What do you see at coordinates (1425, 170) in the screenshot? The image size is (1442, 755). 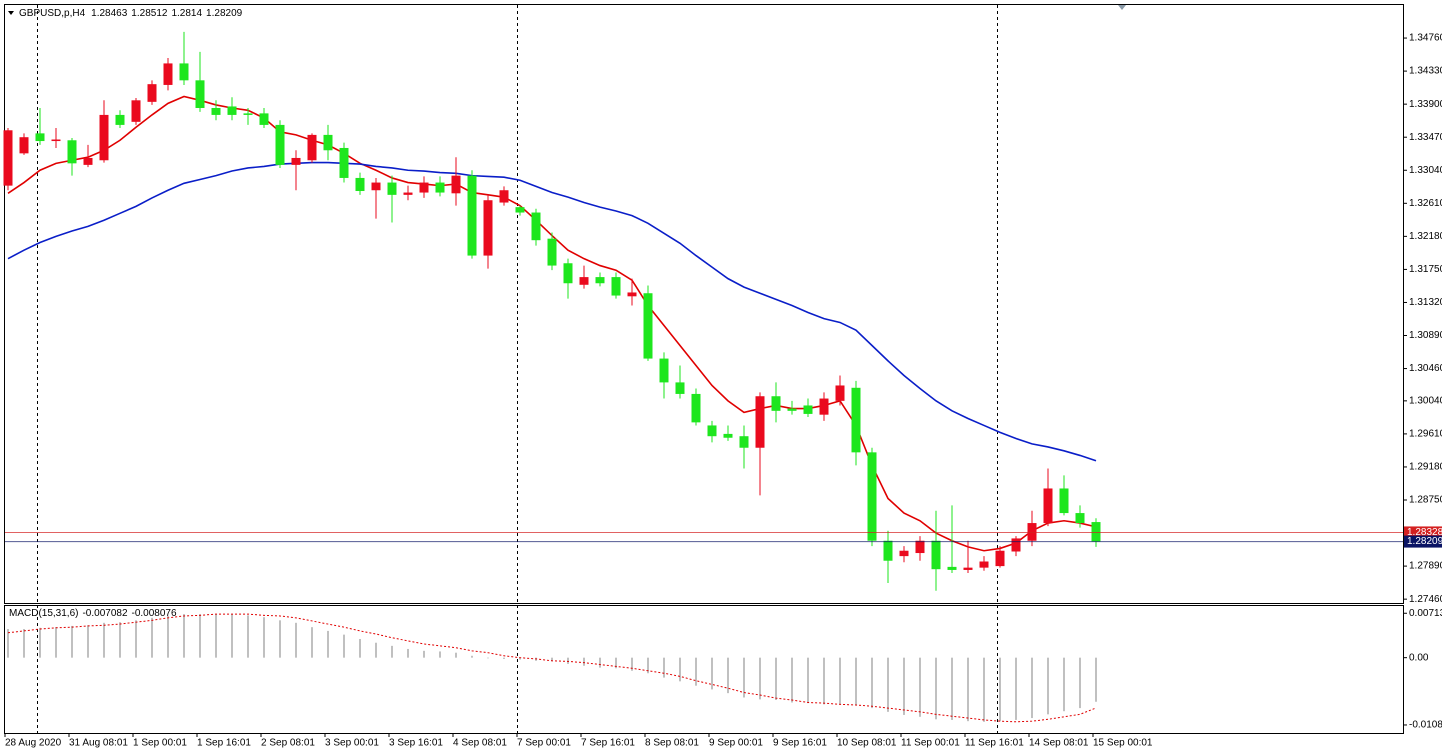 I see `y-tick-label: 1.33040` at bounding box center [1425, 170].